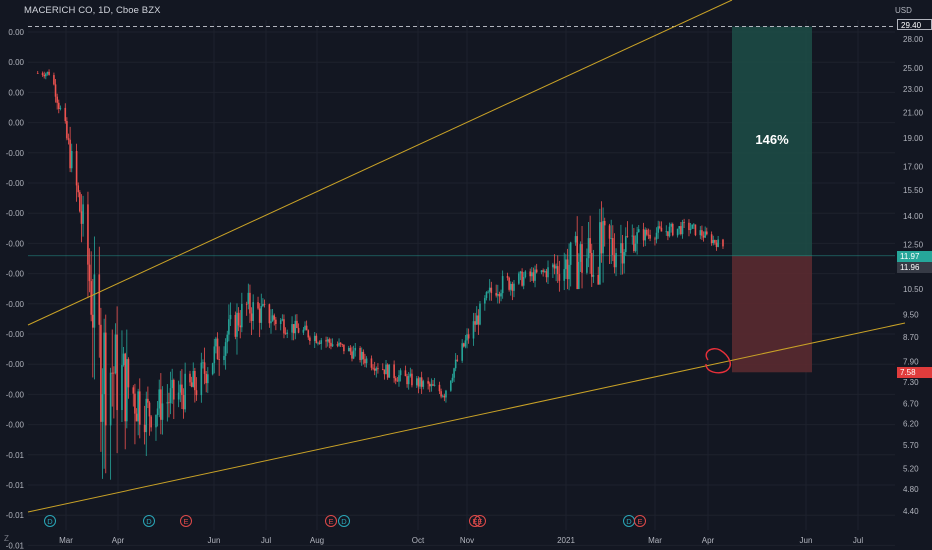  What do you see at coordinates (911, 315) in the screenshot?
I see `right-axis-tick: 9.50` at bounding box center [911, 315].